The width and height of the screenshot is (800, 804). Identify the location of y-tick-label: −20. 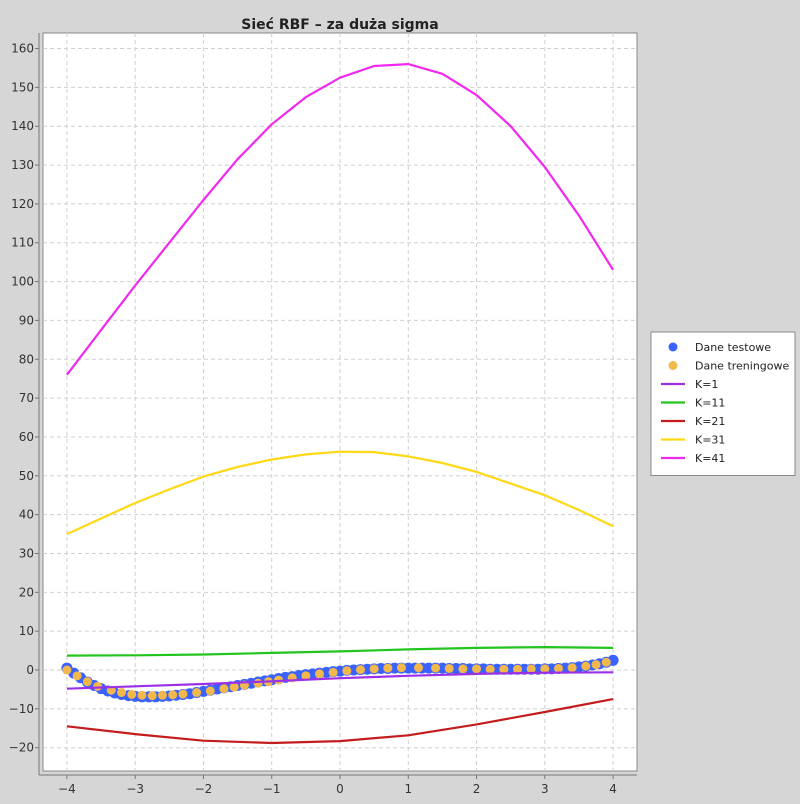
(21, 748).